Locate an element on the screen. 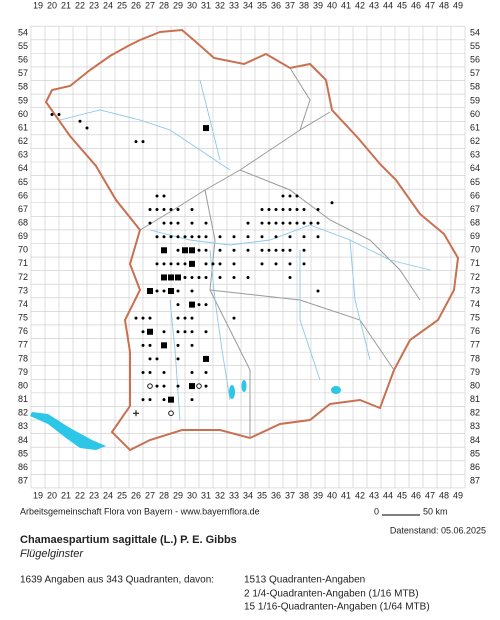 The width and height of the screenshot is (500, 620). row-label: 79 is located at coordinates (23, 372).